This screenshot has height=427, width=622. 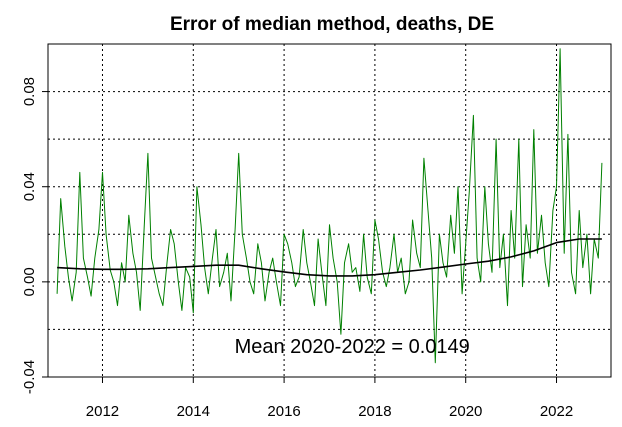 What do you see at coordinates (283, 411) in the screenshot?
I see `x-tick-label: 2016` at bounding box center [283, 411].